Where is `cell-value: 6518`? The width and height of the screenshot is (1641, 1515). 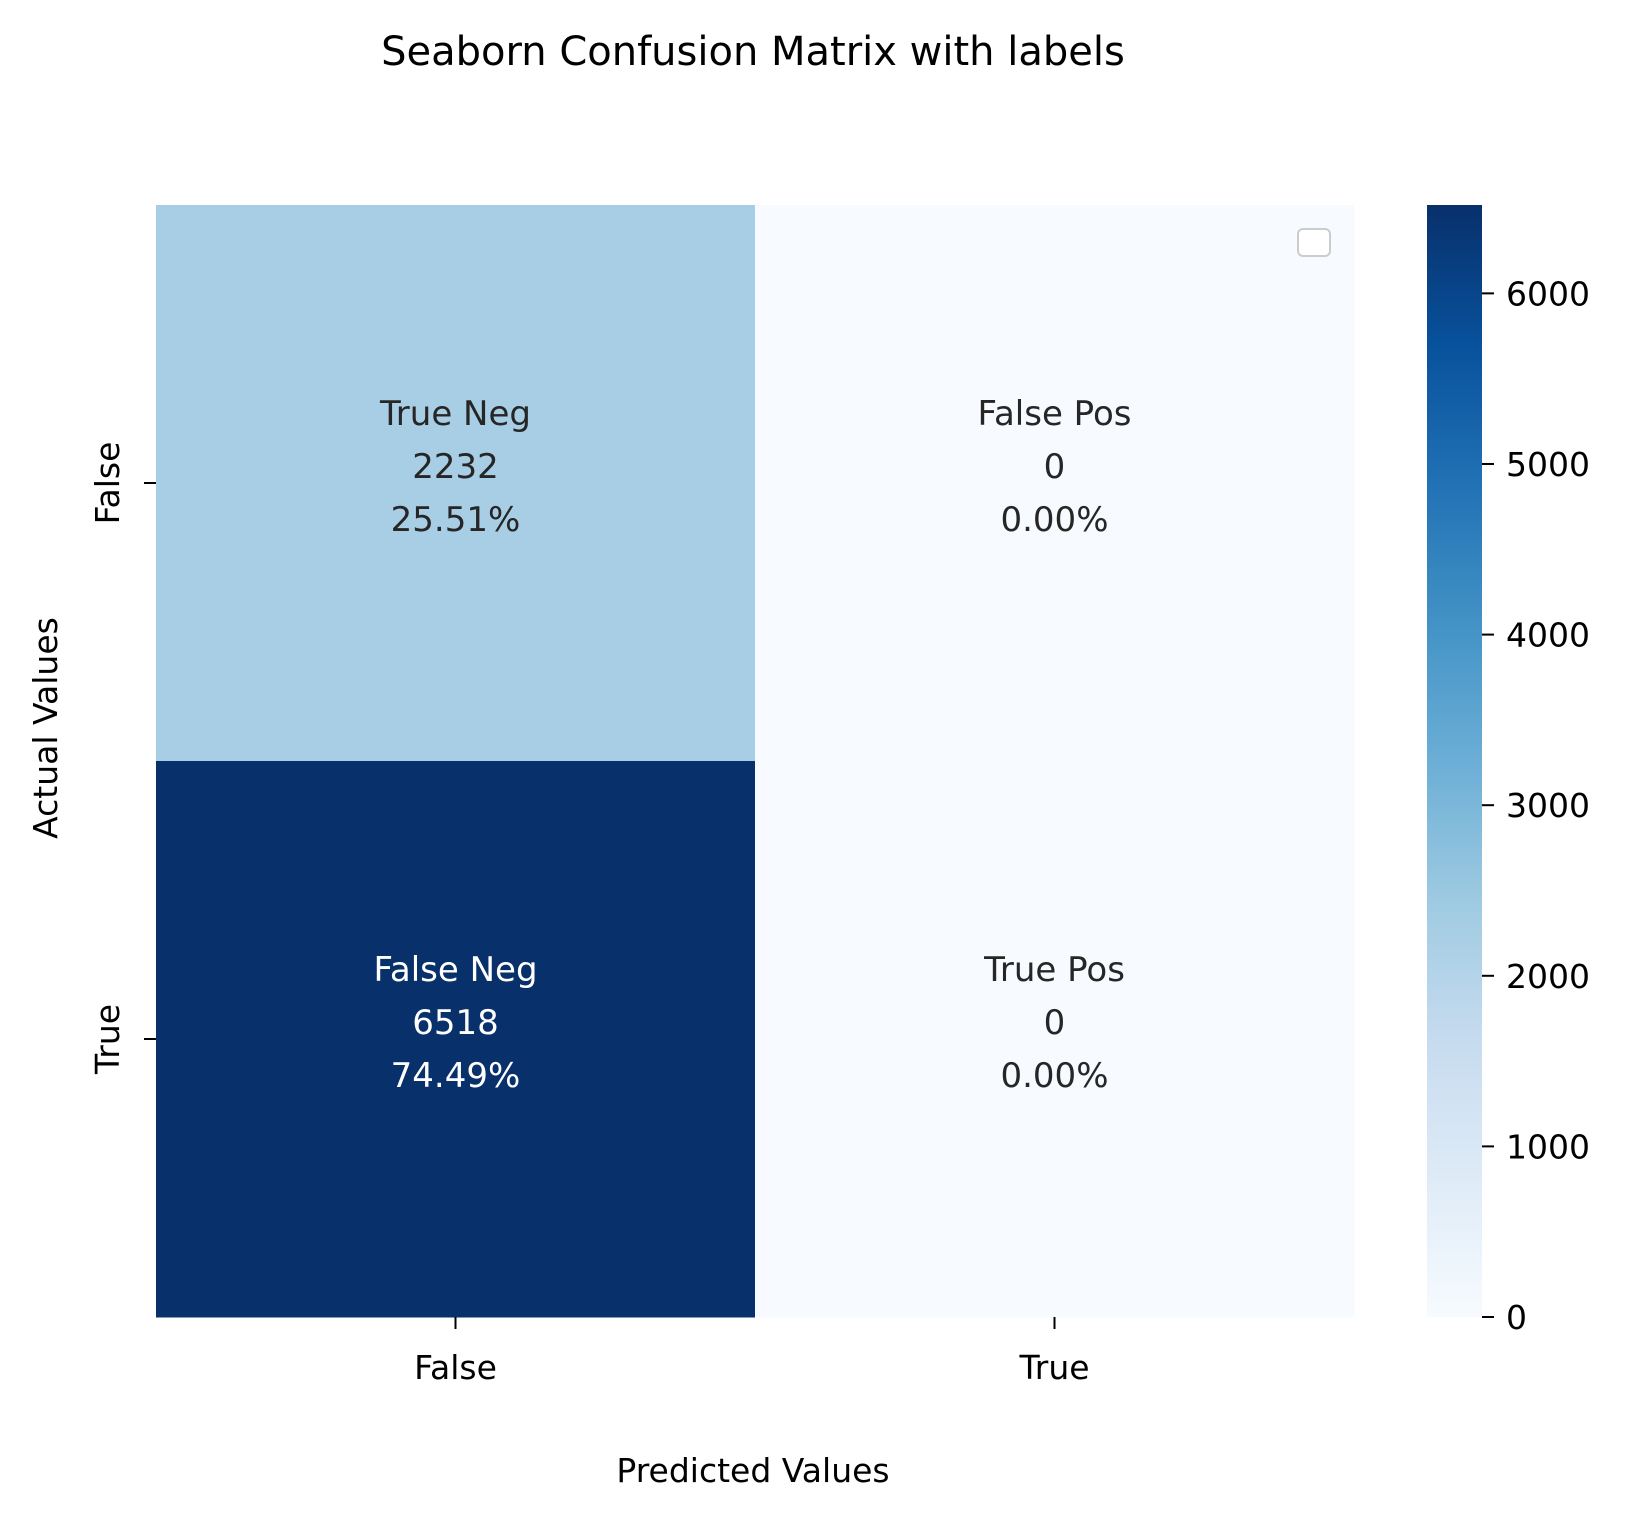
cell-value: 6518 is located at coordinates (455, 1023).